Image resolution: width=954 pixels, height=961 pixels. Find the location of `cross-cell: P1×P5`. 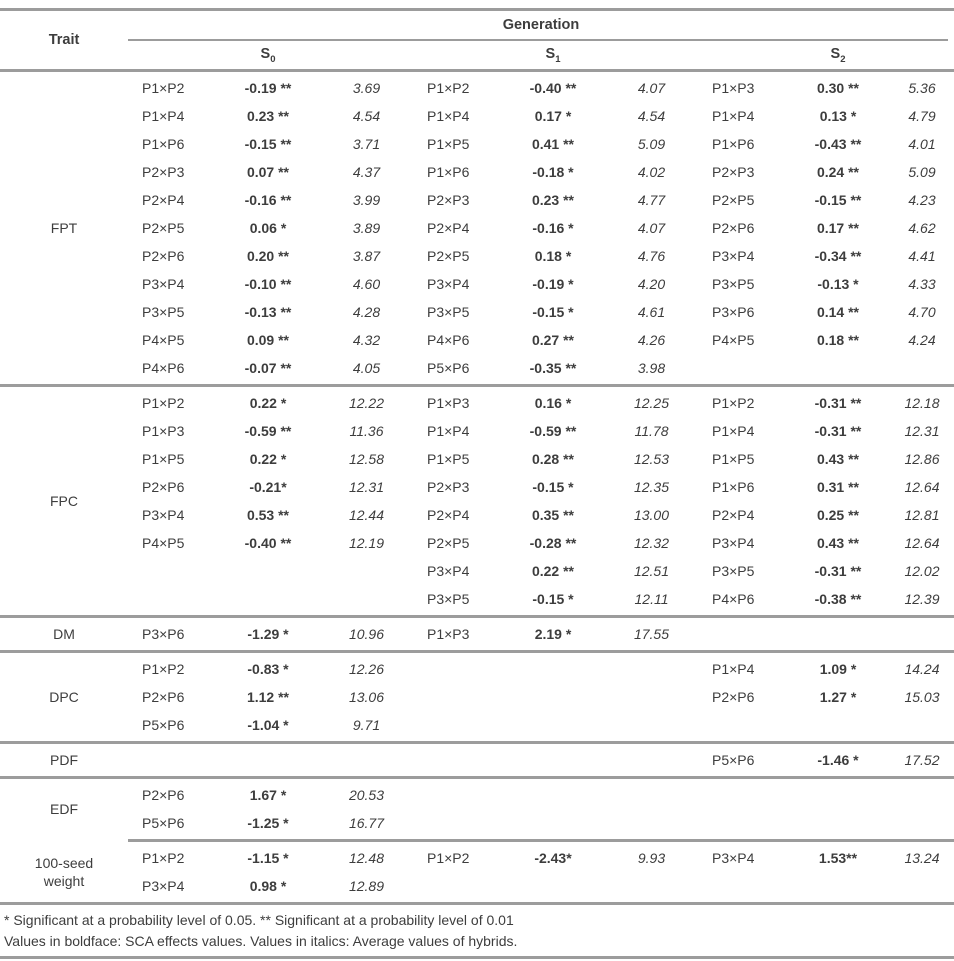

cross-cell: P1×P5 is located at coordinates (448, 144).